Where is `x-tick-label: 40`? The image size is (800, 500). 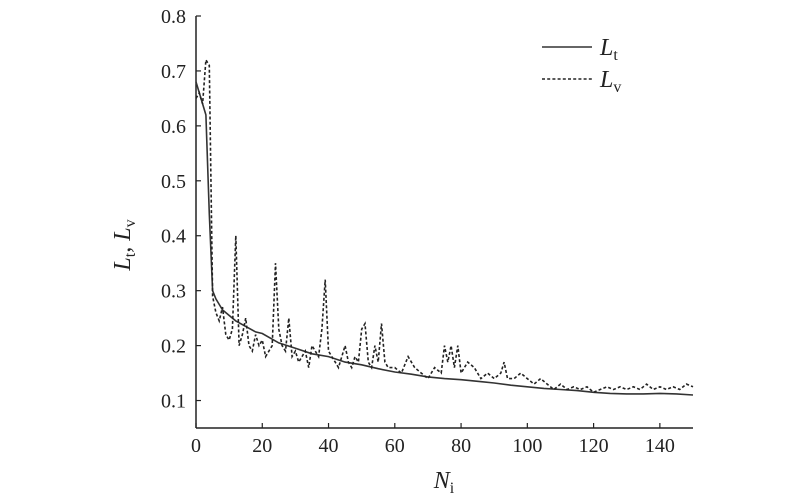
x-tick-label: 40 is located at coordinates (329, 446).